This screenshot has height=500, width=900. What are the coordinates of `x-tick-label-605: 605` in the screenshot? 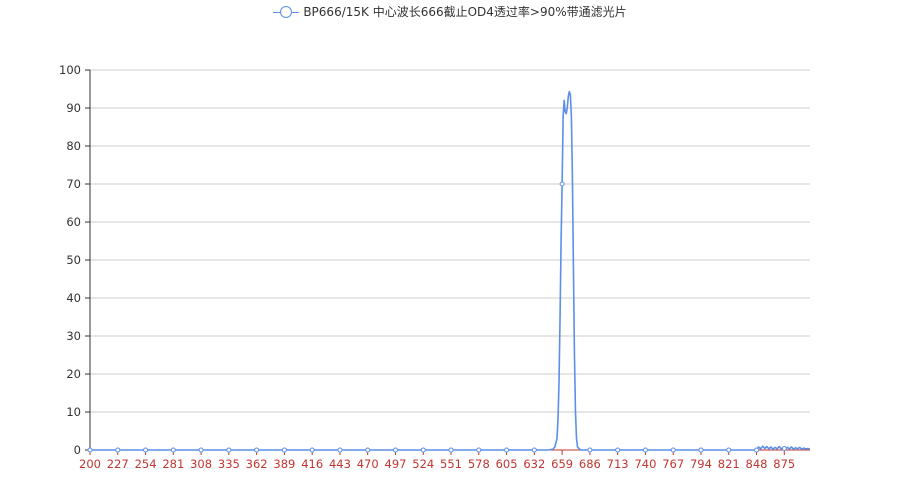 It's located at (507, 464).